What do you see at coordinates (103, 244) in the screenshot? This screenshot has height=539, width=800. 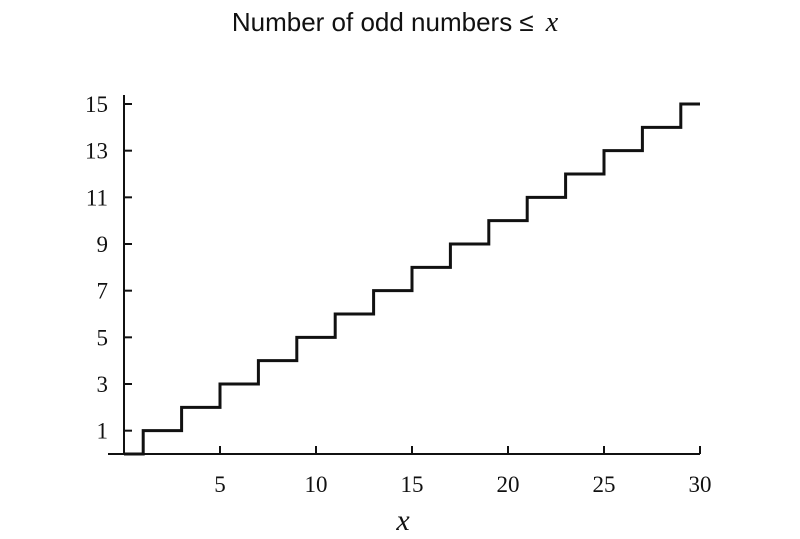 I see `y-tick-label: 9` at bounding box center [103, 244].